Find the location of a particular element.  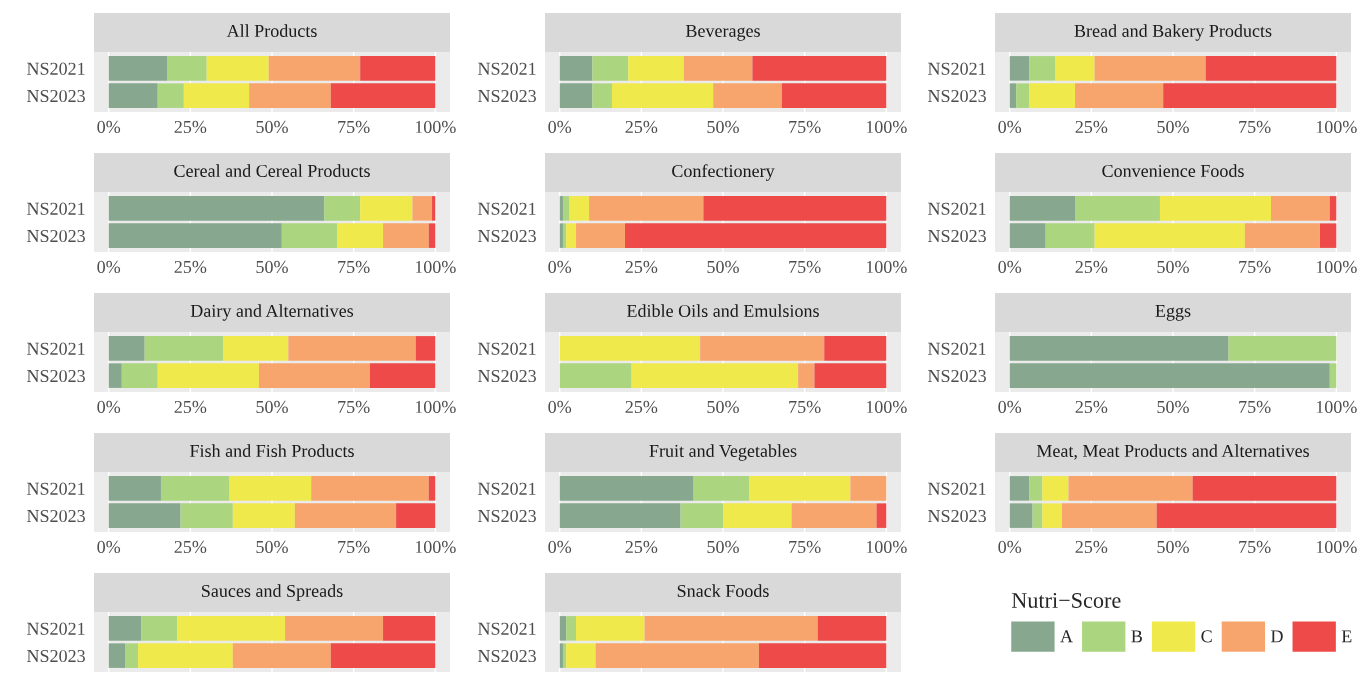

chart-title: Beverages is located at coordinates (722, 32).